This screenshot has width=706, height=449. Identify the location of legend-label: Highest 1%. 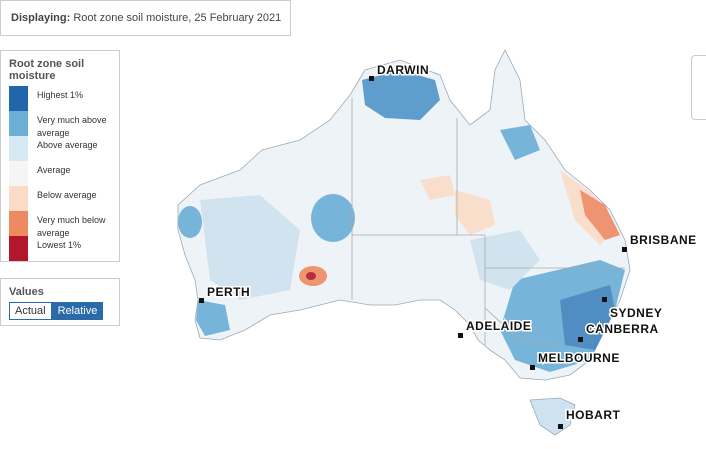
(60, 95).